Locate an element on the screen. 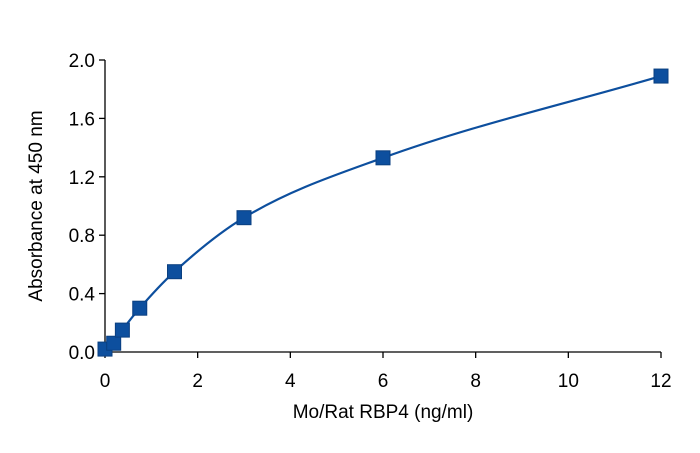 The width and height of the screenshot is (700, 453). x-axis-label: Mo/Rat RBP4 (ng/ml) is located at coordinates (383, 412).